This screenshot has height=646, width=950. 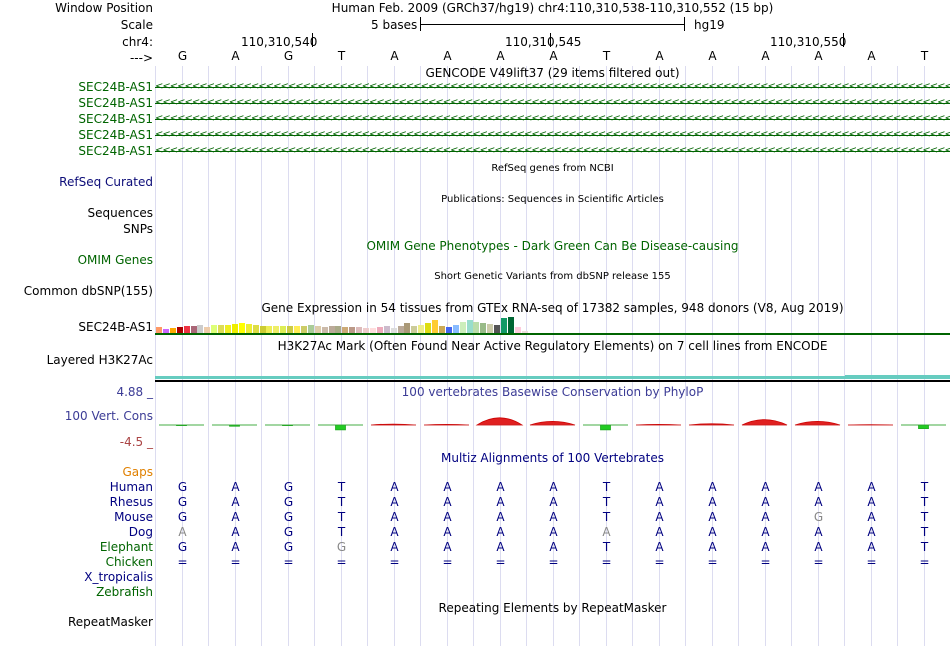 What do you see at coordinates (552, 422) in the screenshot?
I see `cons-wiggle-plot` at bounding box center [552, 422].